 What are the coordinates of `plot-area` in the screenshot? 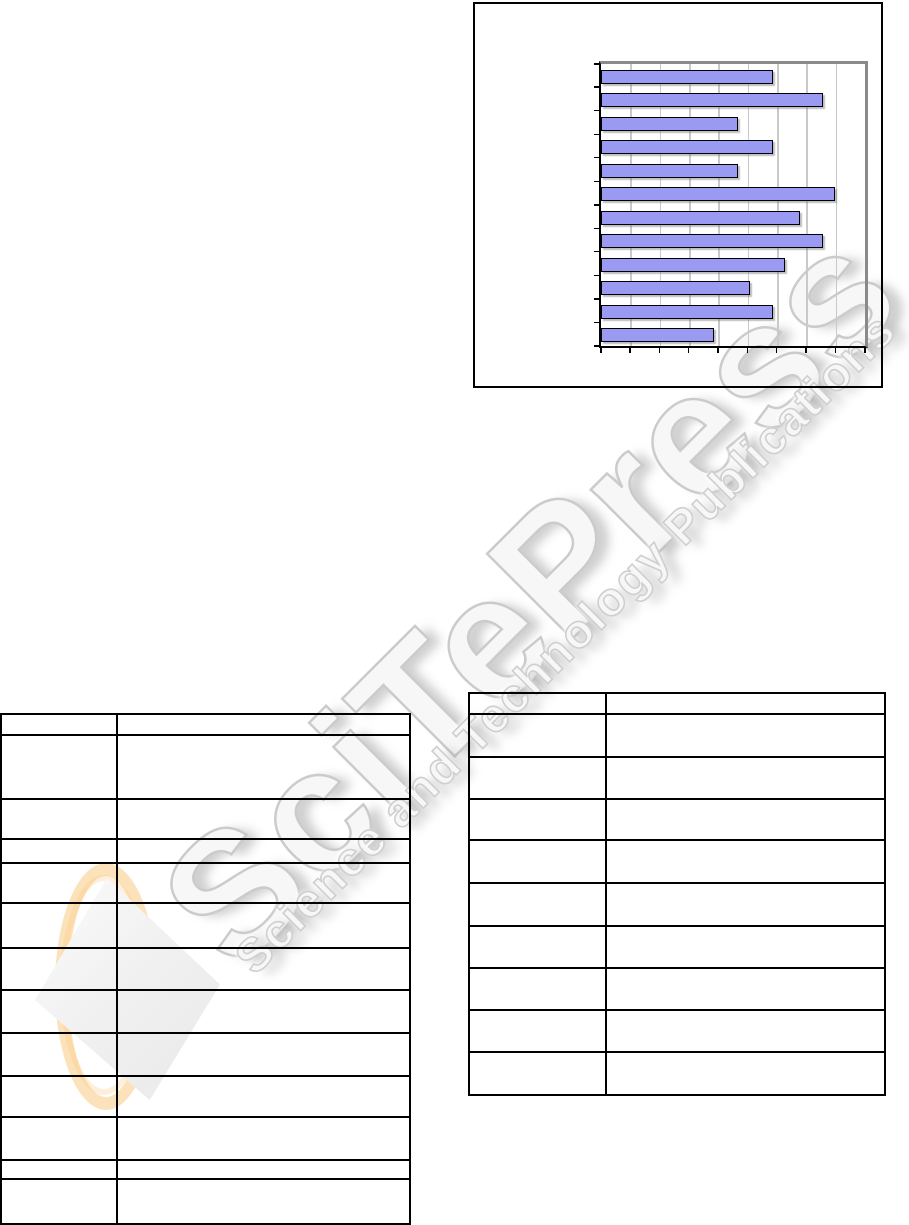 It's located at (731, 207).